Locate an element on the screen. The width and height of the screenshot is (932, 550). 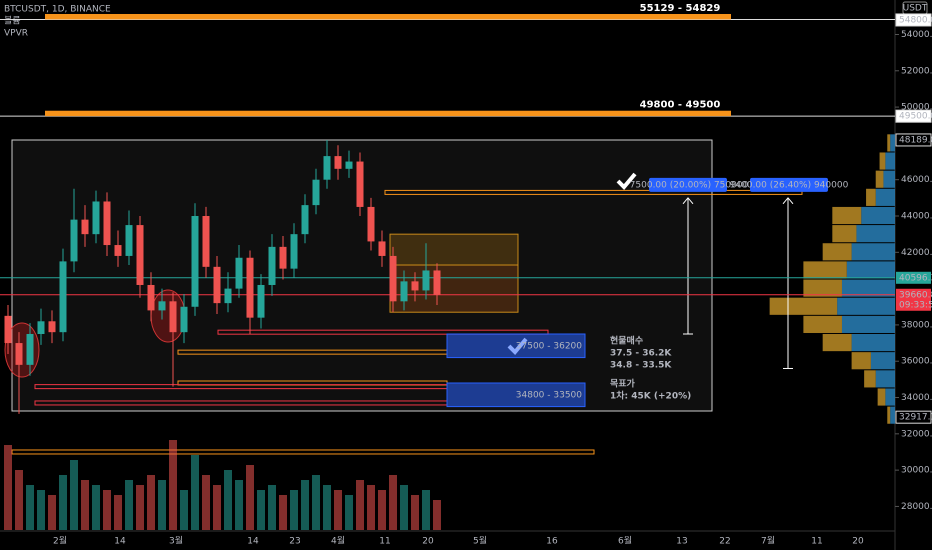
price-label: 54800.00 is located at coordinates (915, 20).